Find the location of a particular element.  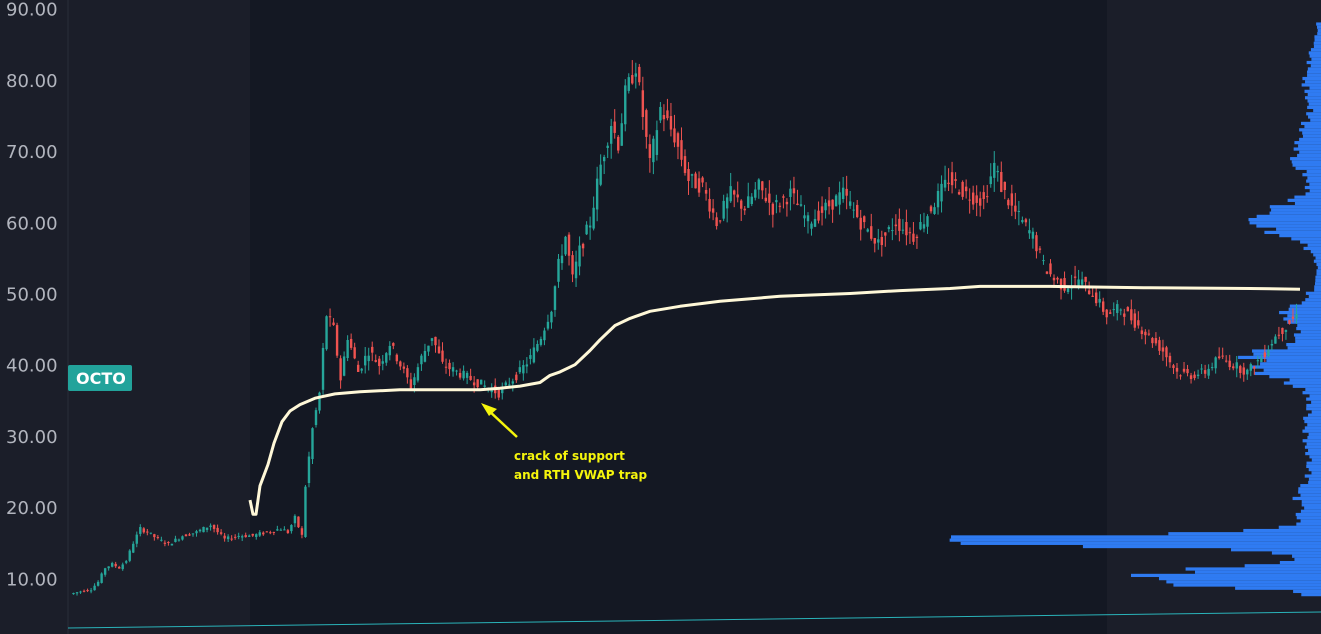

symbol-tag: OCTO is located at coordinates (100, 378).